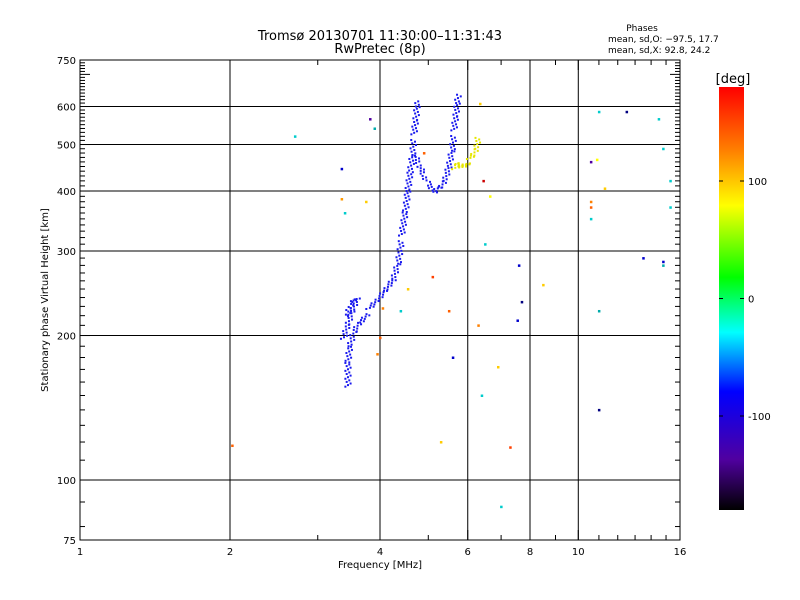 The width and height of the screenshot is (800, 600). I want to click on phase-stats-heading: Phases, so click(642, 29).